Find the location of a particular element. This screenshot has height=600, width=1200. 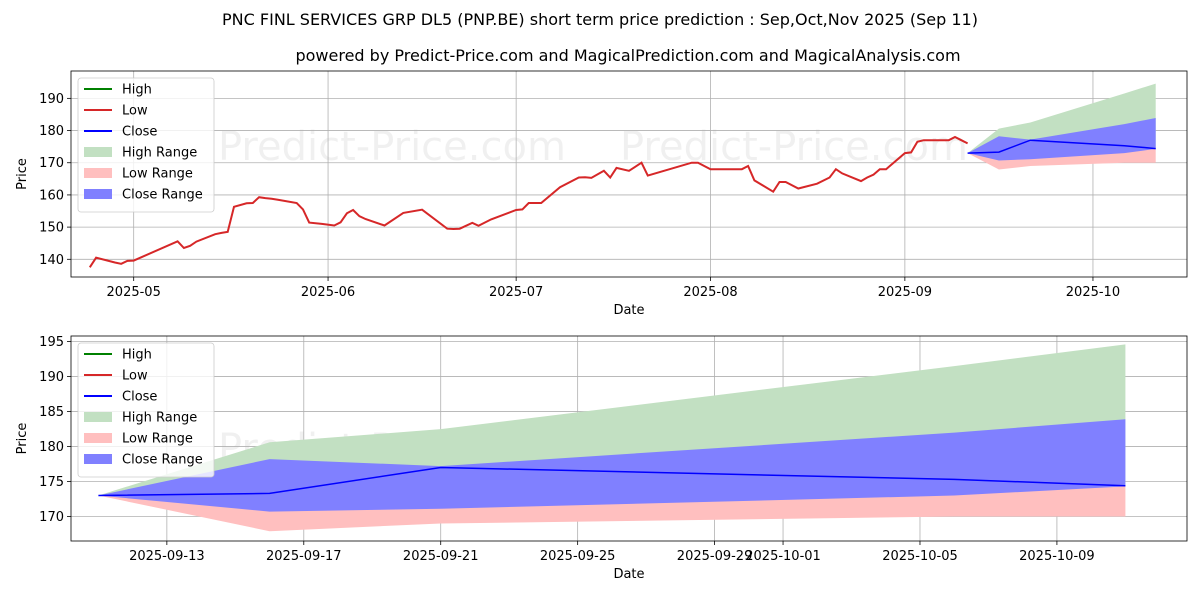

x-tick-label: 2025-10-01 is located at coordinates (783, 556).